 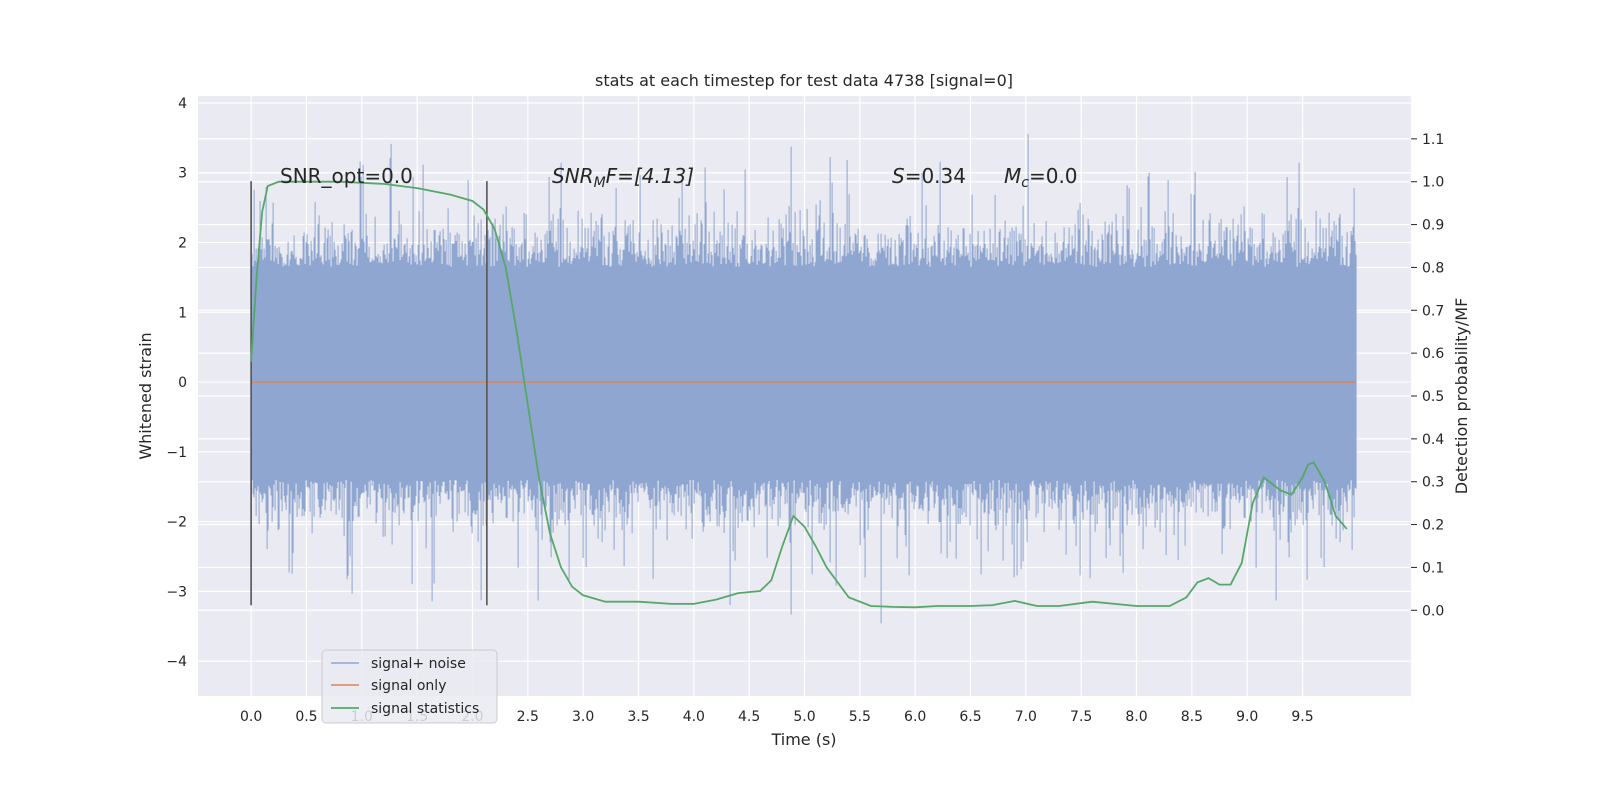 I want to click on x-tick-label: 3.5, so click(x=638, y=717).